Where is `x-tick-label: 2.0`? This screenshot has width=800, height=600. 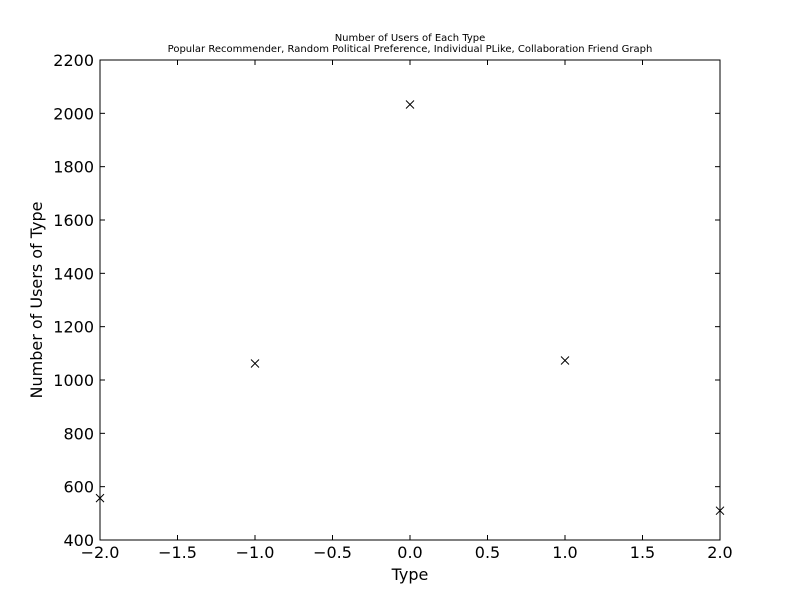 x-tick-label: 2.0 is located at coordinates (719, 552).